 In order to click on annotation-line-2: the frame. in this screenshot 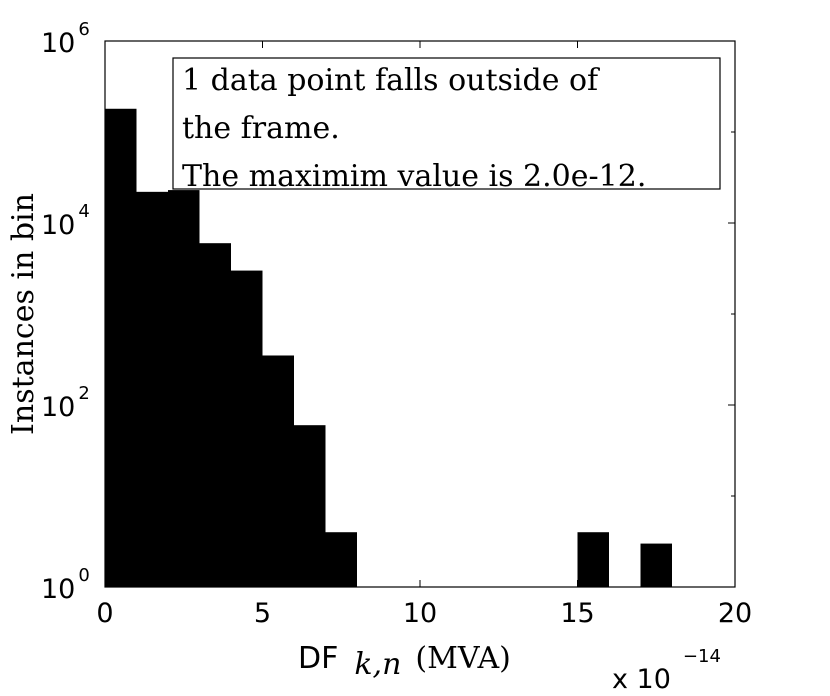, I will do `click(261, 128)`.